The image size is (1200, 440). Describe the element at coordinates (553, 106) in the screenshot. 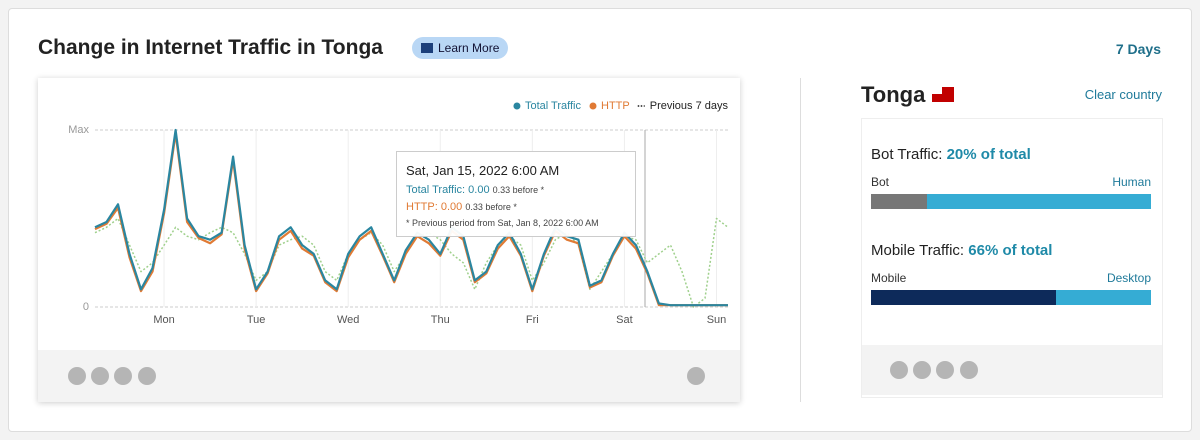

I see `legend-label: Total Traffic` at that location.